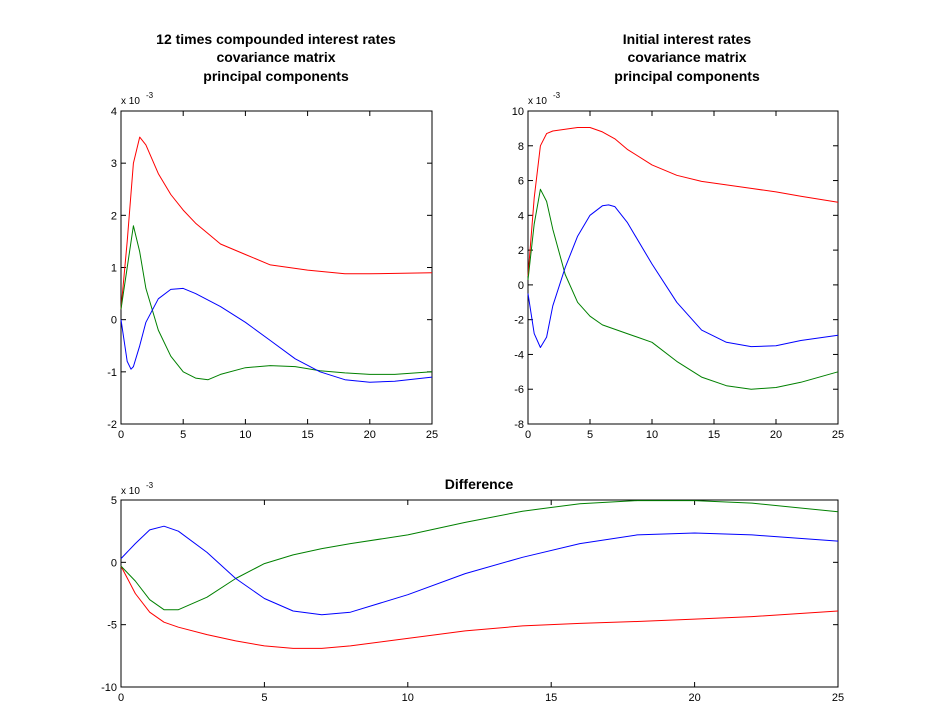 The width and height of the screenshot is (927, 713). Describe the element at coordinates (114, 164) in the screenshot. I see `y-tick-label: 3` at that location.